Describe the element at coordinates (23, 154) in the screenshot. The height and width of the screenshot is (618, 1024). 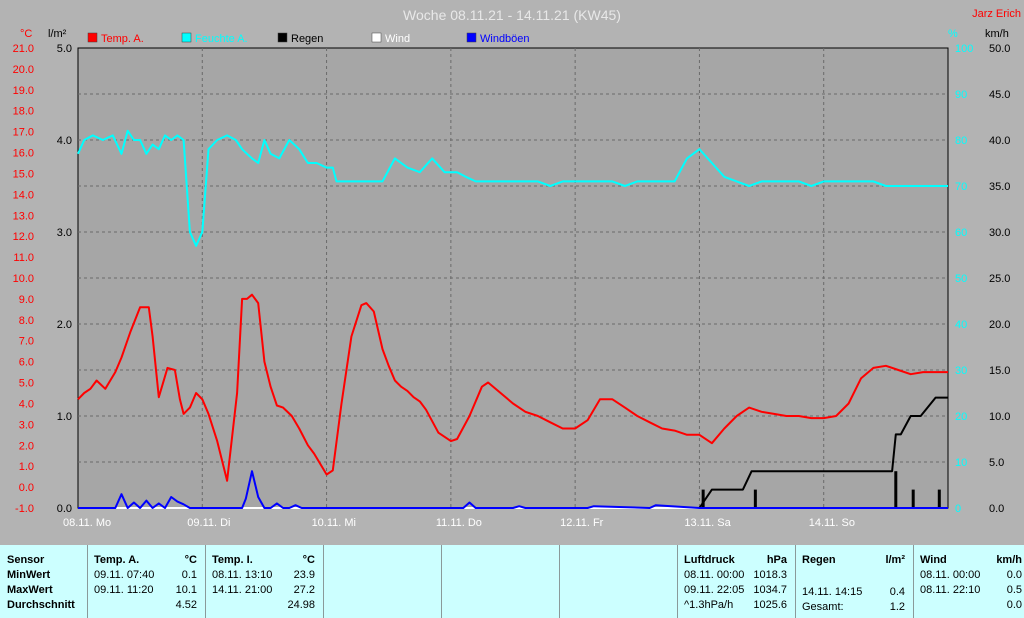
I see `temp-tick-label: 16.0` at that location.